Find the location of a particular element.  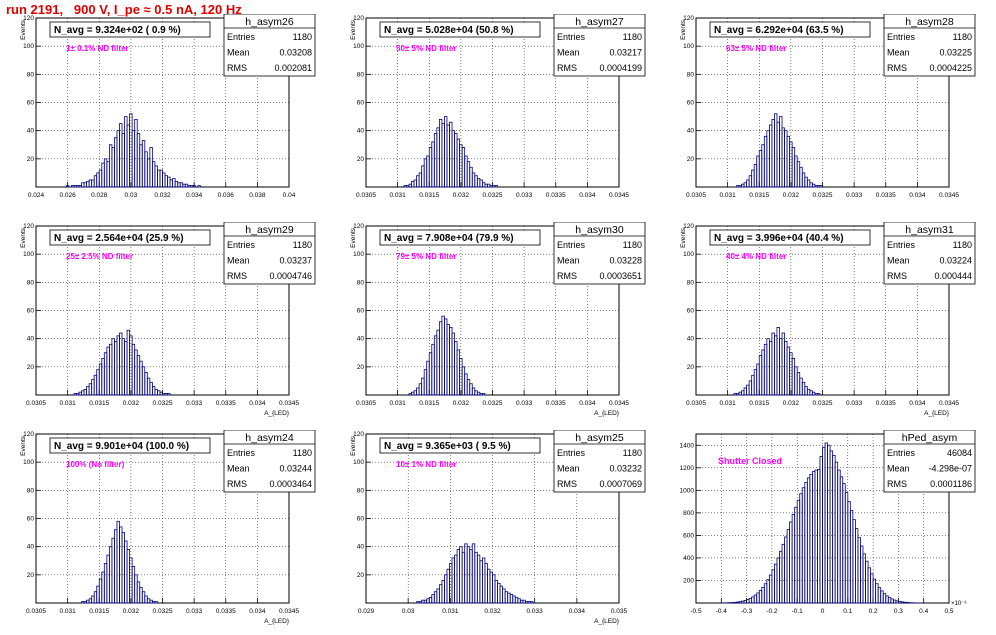

chart-title: N_avg = 9.324e+02 ( 0.9 %) is located at coordinates (117, 30).